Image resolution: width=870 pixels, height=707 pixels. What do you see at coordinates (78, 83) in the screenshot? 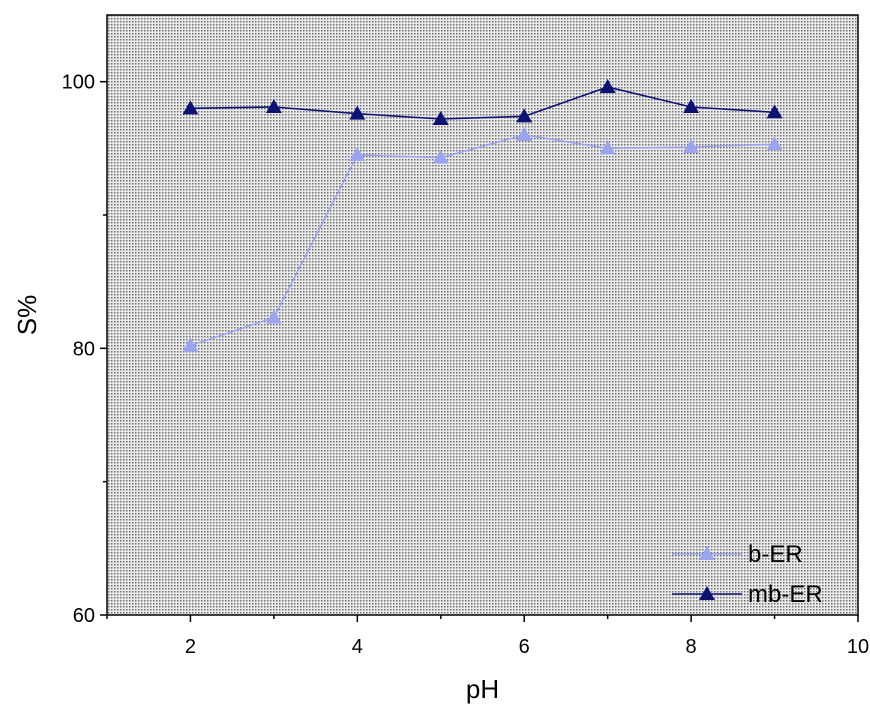
I see `y-tick-label: 100` at bounding box center [78, 83].